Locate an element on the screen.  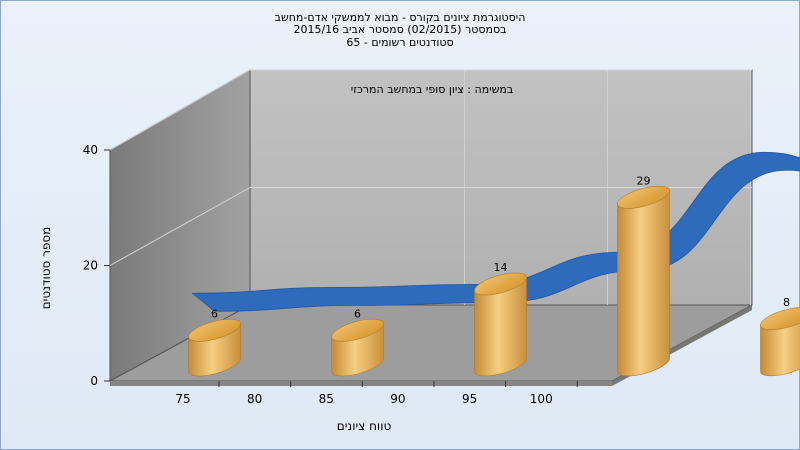
floor-bottom-edge is located at coordinates (361, 383).